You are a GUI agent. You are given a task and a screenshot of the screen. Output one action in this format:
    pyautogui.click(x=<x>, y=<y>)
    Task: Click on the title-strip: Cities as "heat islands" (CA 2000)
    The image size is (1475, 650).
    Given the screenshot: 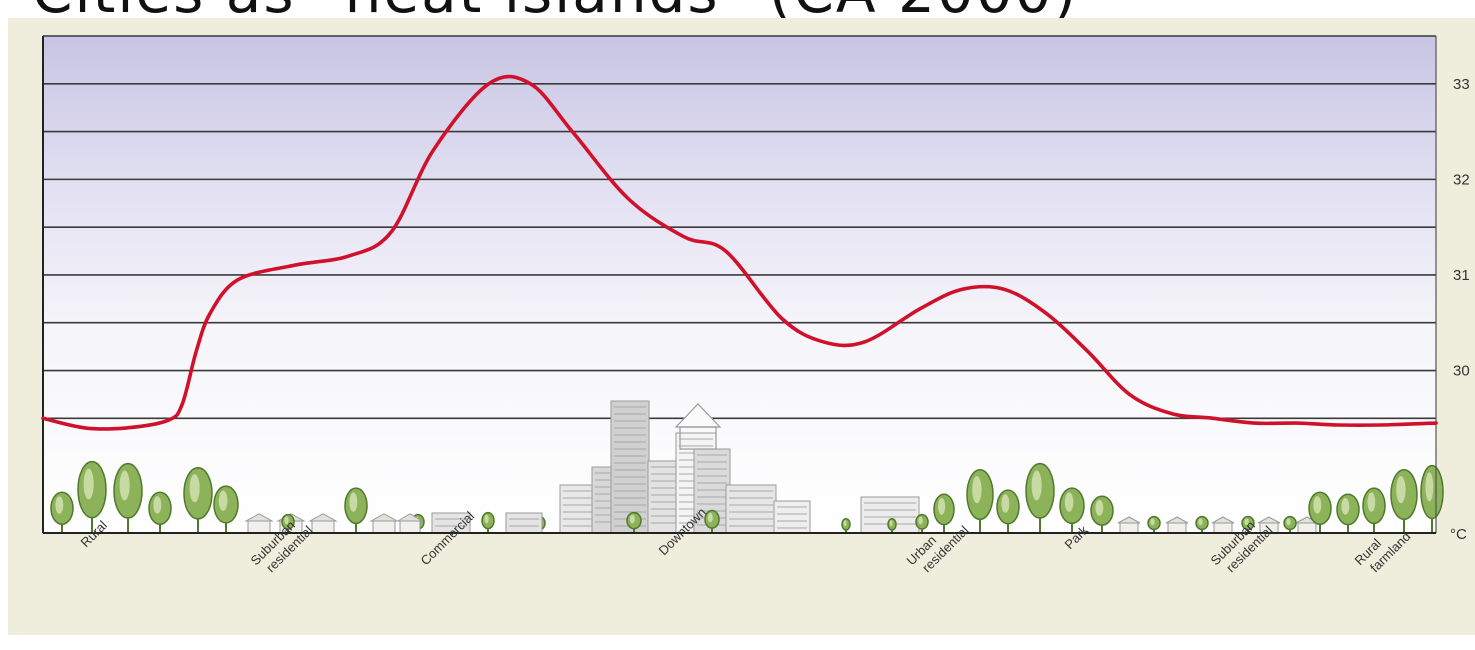 What is the action you would take?
    pyautogui.click(x=737, y=9)
    